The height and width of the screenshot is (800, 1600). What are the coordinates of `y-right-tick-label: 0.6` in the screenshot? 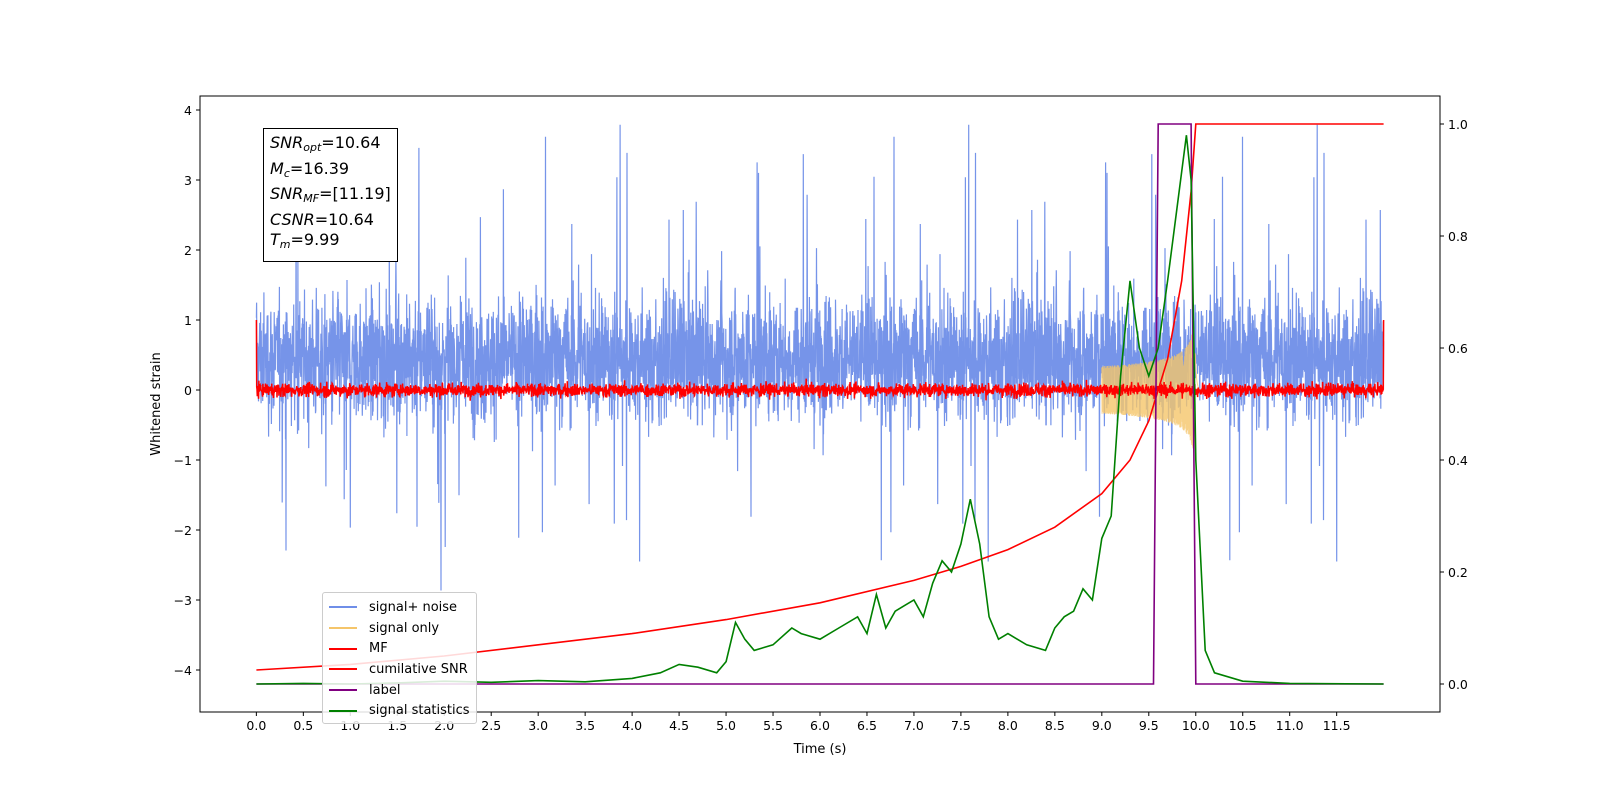 It's located at (1458, 348).